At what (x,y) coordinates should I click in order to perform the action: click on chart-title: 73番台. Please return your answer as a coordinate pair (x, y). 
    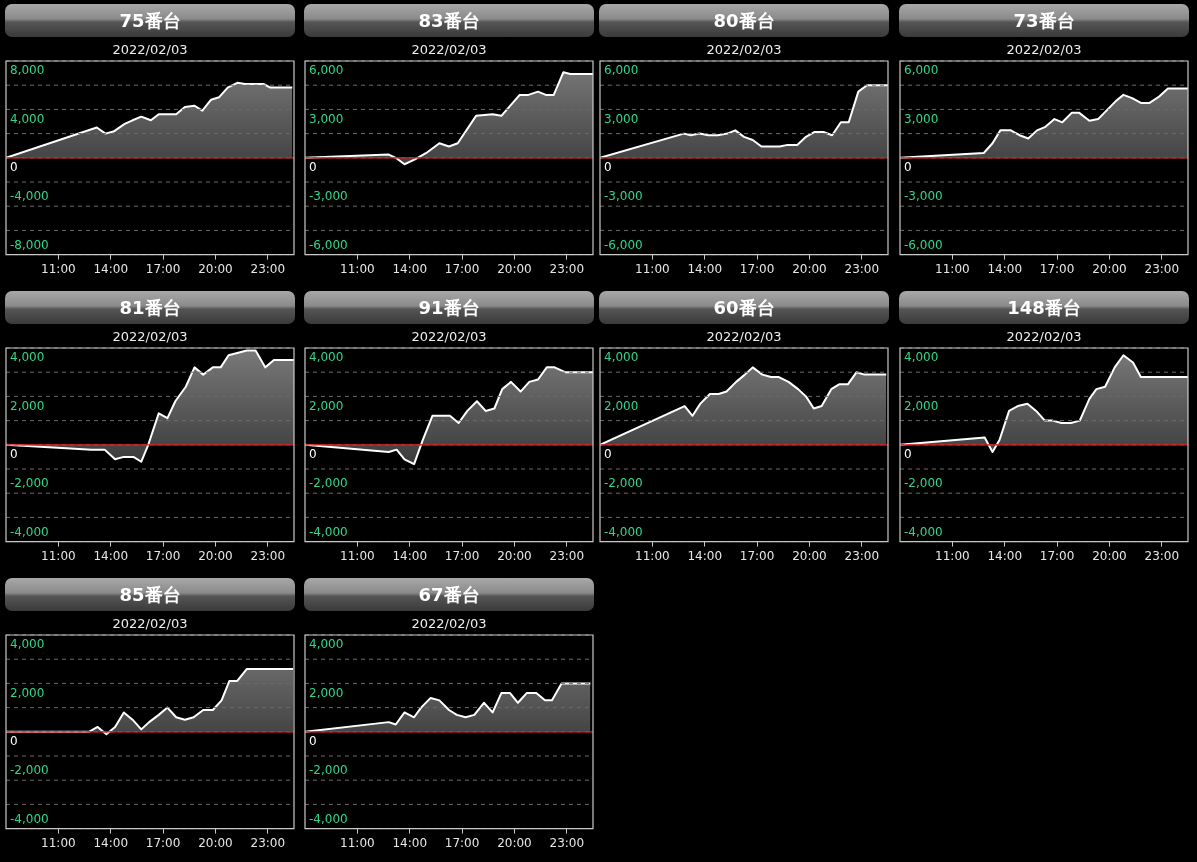
    Looking at the image, I should click on (1044, 20).